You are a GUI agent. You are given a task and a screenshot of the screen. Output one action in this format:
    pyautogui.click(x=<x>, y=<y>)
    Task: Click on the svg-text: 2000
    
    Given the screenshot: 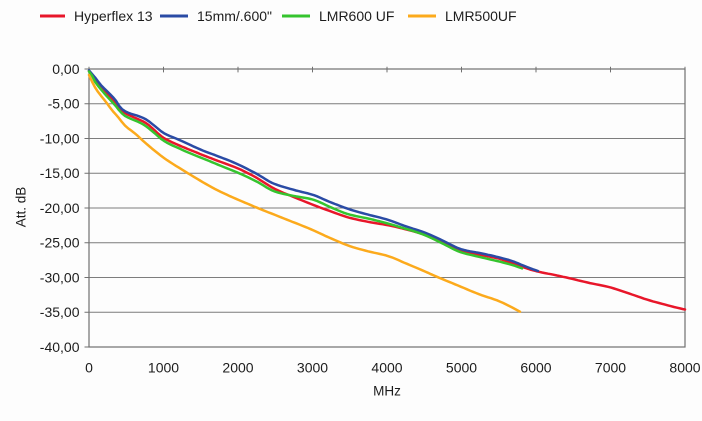 What is the action you would take?
    pyautogui.click(x=237, y=368)
    